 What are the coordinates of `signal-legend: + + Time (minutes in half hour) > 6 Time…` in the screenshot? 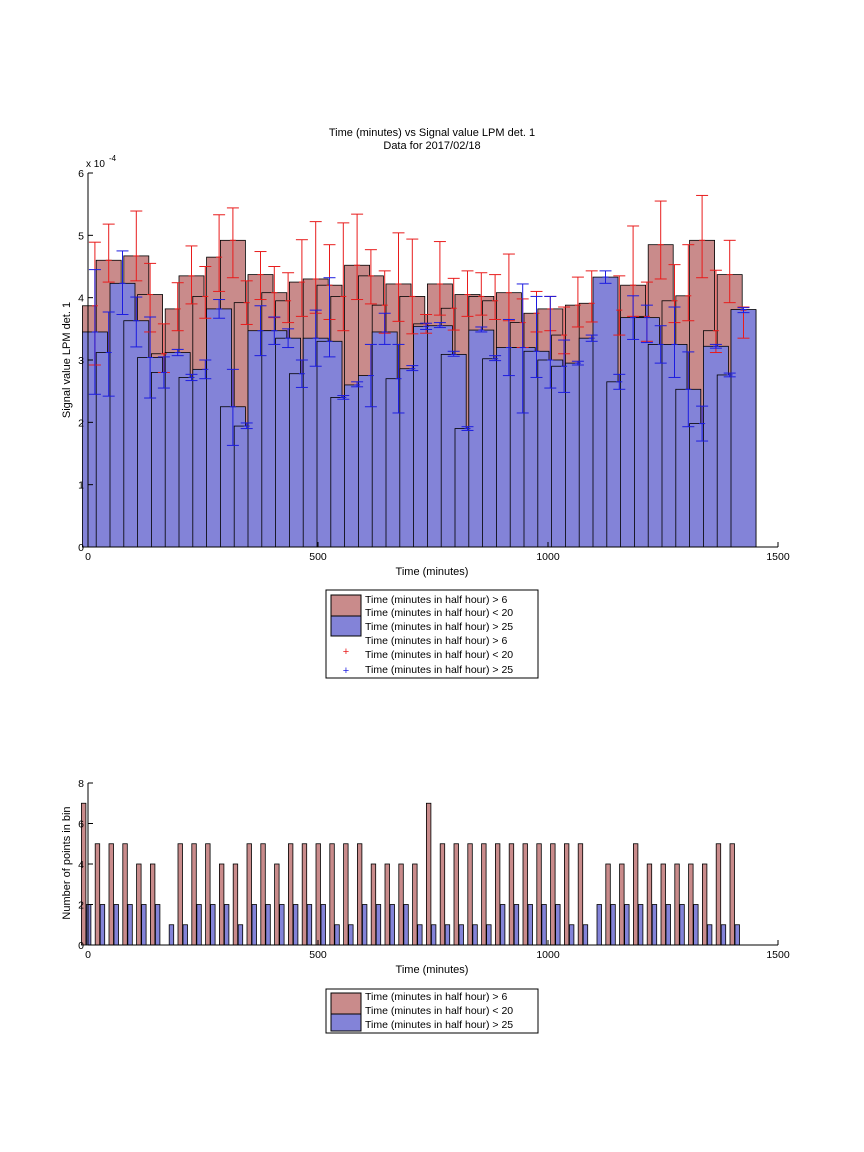 It's located at (432, 634).